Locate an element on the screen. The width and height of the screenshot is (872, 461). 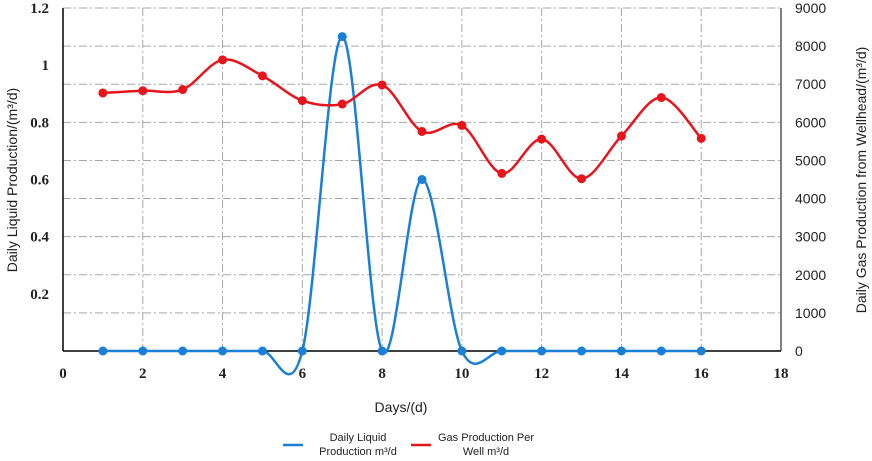
x-tick-label: 12 is located at coordinates (541, 374).